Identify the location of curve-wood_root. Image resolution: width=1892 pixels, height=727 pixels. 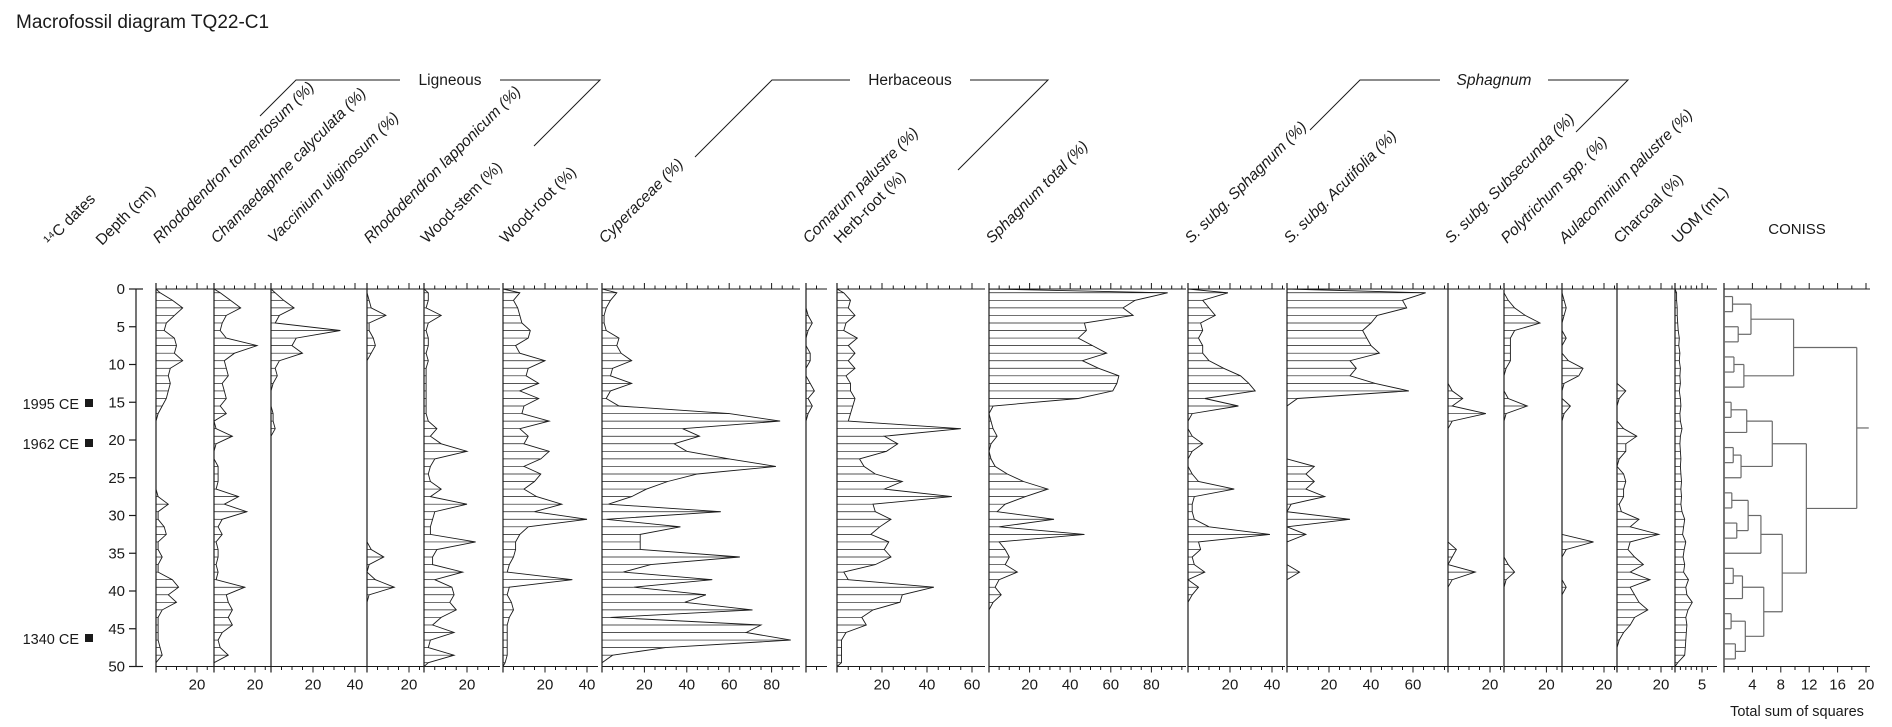
(545, 477).